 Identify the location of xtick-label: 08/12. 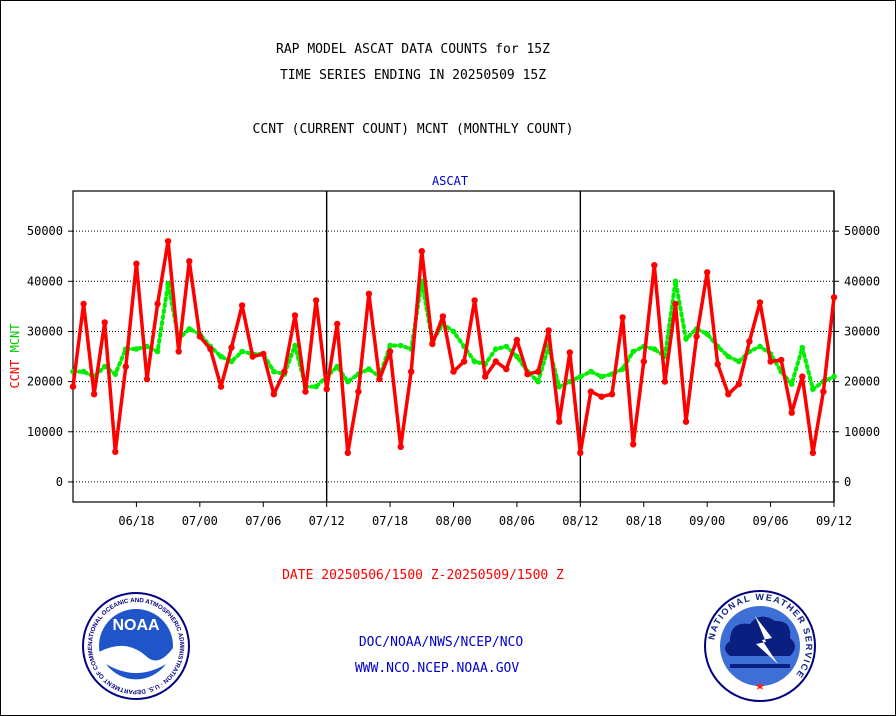
(580, 521).